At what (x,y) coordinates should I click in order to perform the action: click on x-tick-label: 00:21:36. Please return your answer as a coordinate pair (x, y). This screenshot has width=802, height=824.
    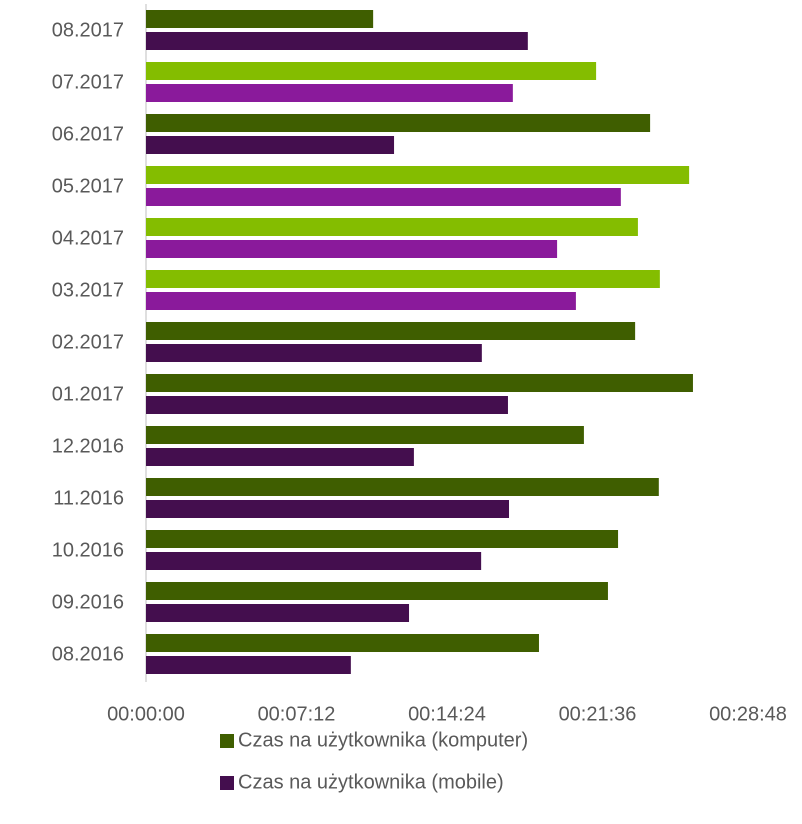
    Looking at the image, I should click on (598, 714).